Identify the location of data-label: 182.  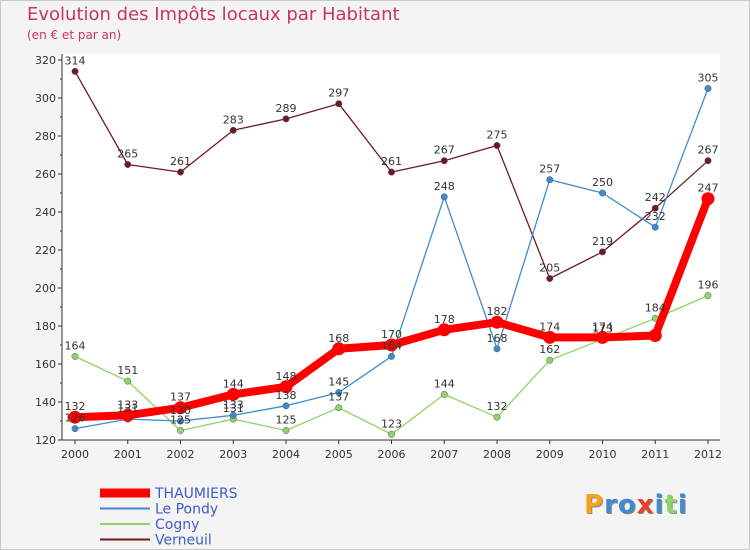
(497, 311).